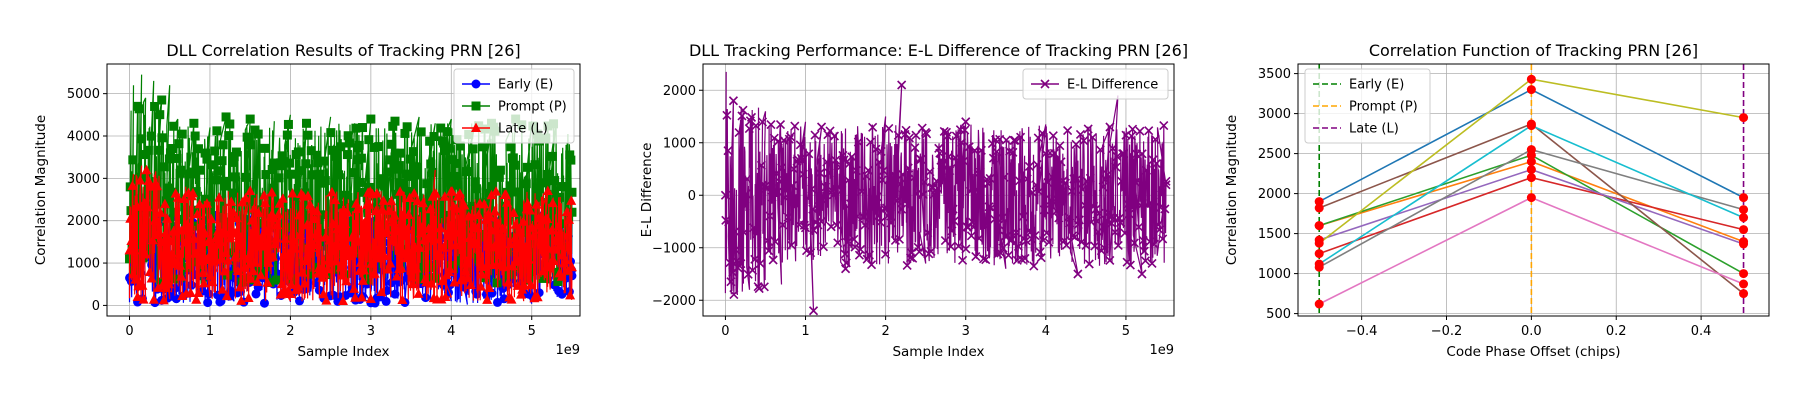 This screenshot has height=400, width=1800. What do you see at coordinates (1367, 106) in the screenshot?
I see `legend-box` at bounding box center [1367, 106].